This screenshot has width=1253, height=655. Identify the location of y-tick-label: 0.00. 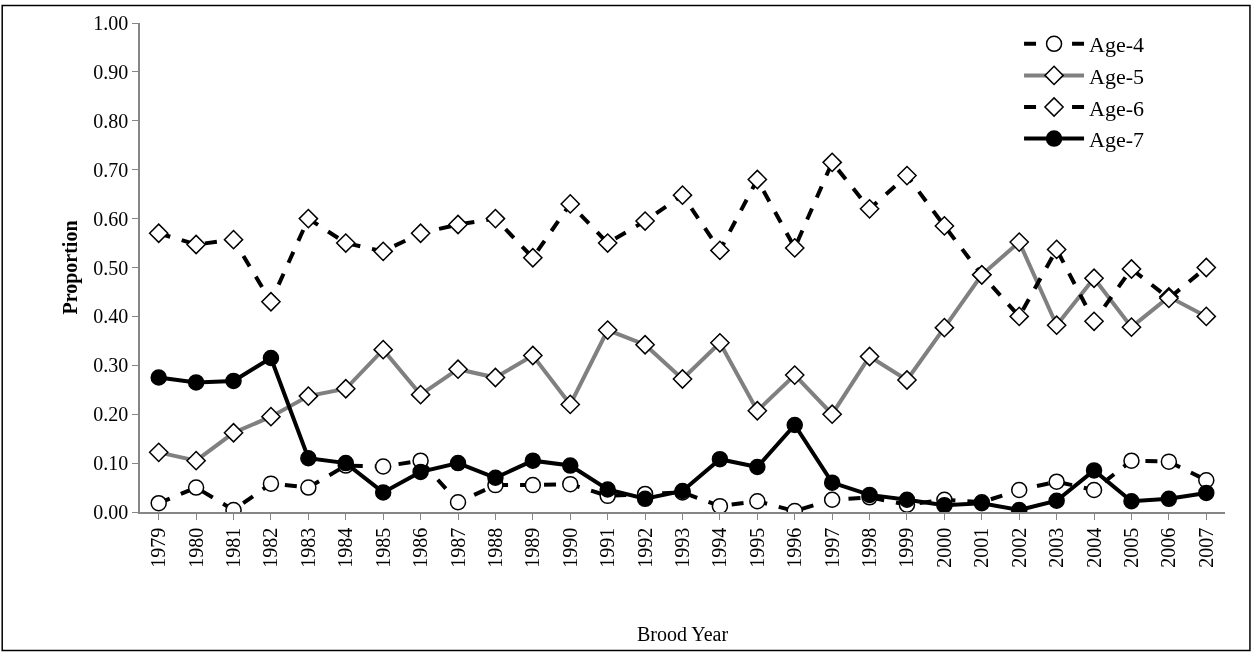
(111, 512).